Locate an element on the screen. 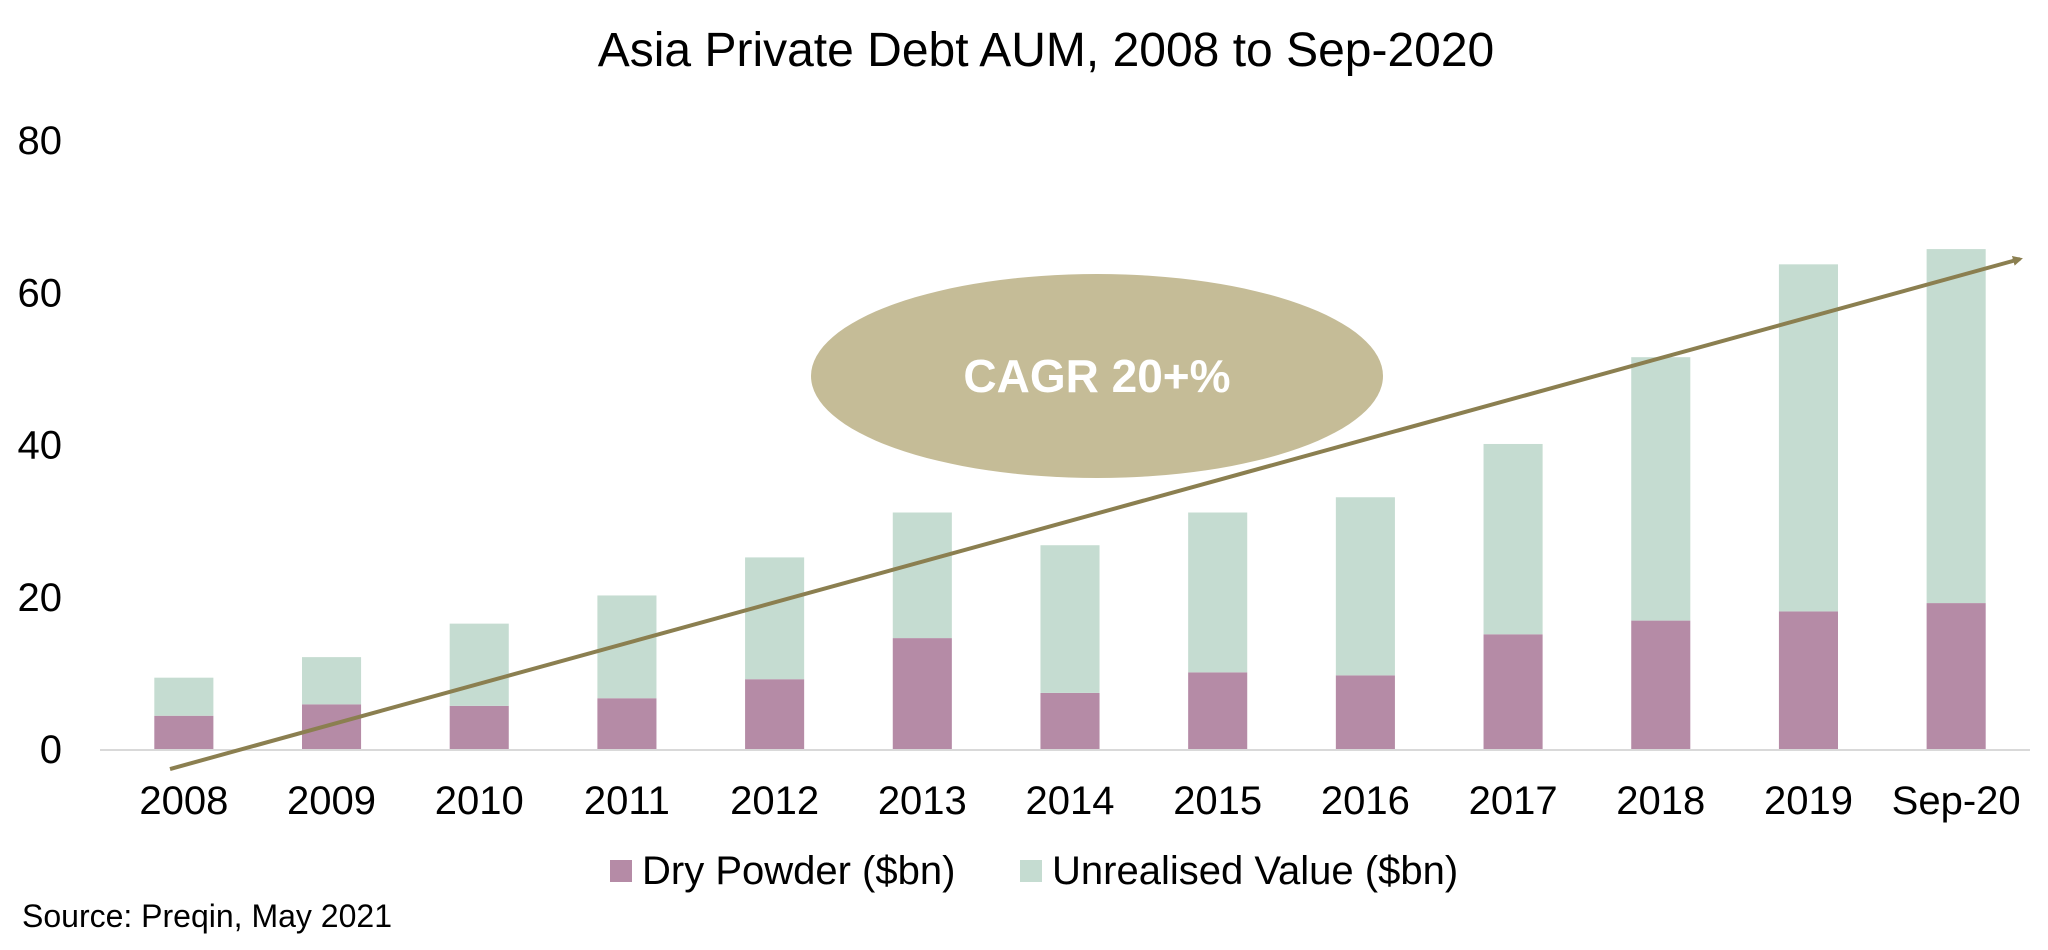 The height and width of the screenshot is (950, 2048). x-tick-label: 2018 is located at coordinates (1660, 801).